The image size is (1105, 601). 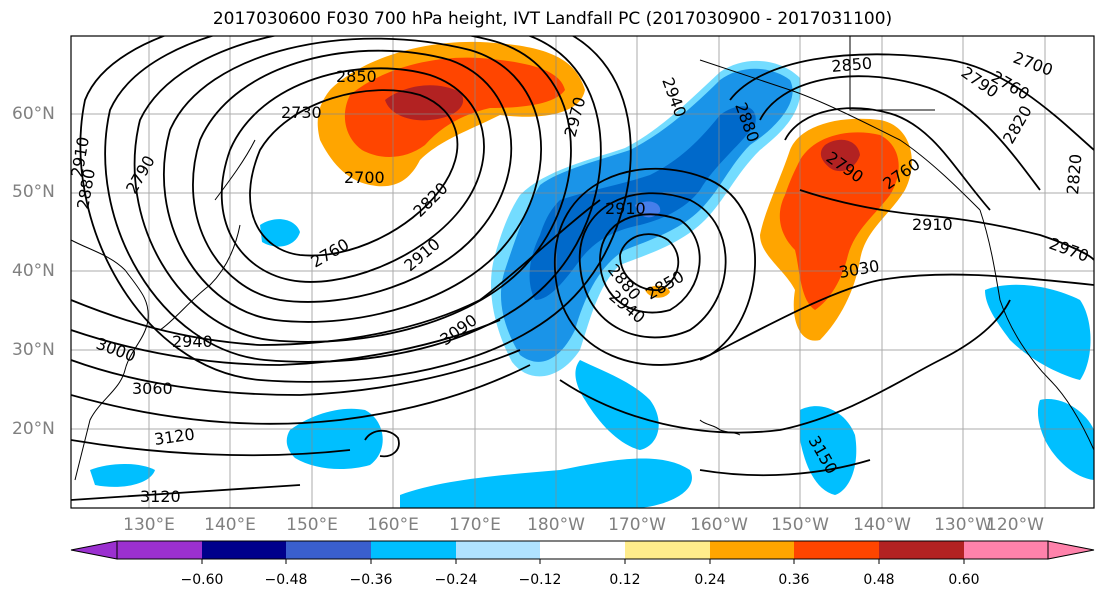 I want to click on colorbar-outline, so click(x=582, y=550).